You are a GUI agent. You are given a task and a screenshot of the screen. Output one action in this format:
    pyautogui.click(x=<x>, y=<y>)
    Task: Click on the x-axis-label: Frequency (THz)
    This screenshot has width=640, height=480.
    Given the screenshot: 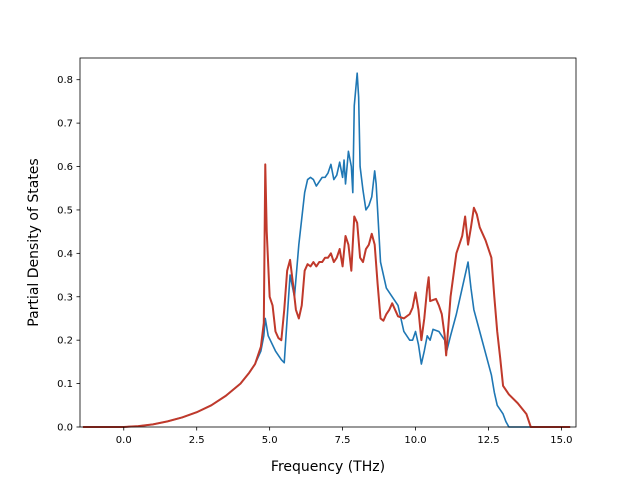 What is the action you would take?
    pyautogui.click(x=328, y=467)
    